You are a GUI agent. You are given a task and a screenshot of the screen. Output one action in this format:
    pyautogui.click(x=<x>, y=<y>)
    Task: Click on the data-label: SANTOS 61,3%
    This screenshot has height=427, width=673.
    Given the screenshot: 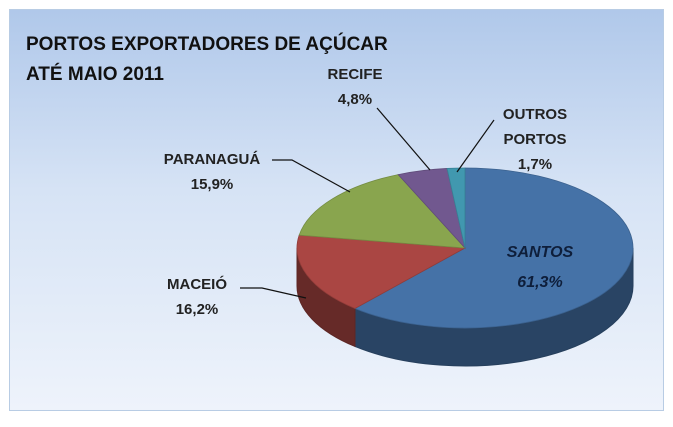 What is the action you would take?
    pyautogui.click(x=540, y=268)
    